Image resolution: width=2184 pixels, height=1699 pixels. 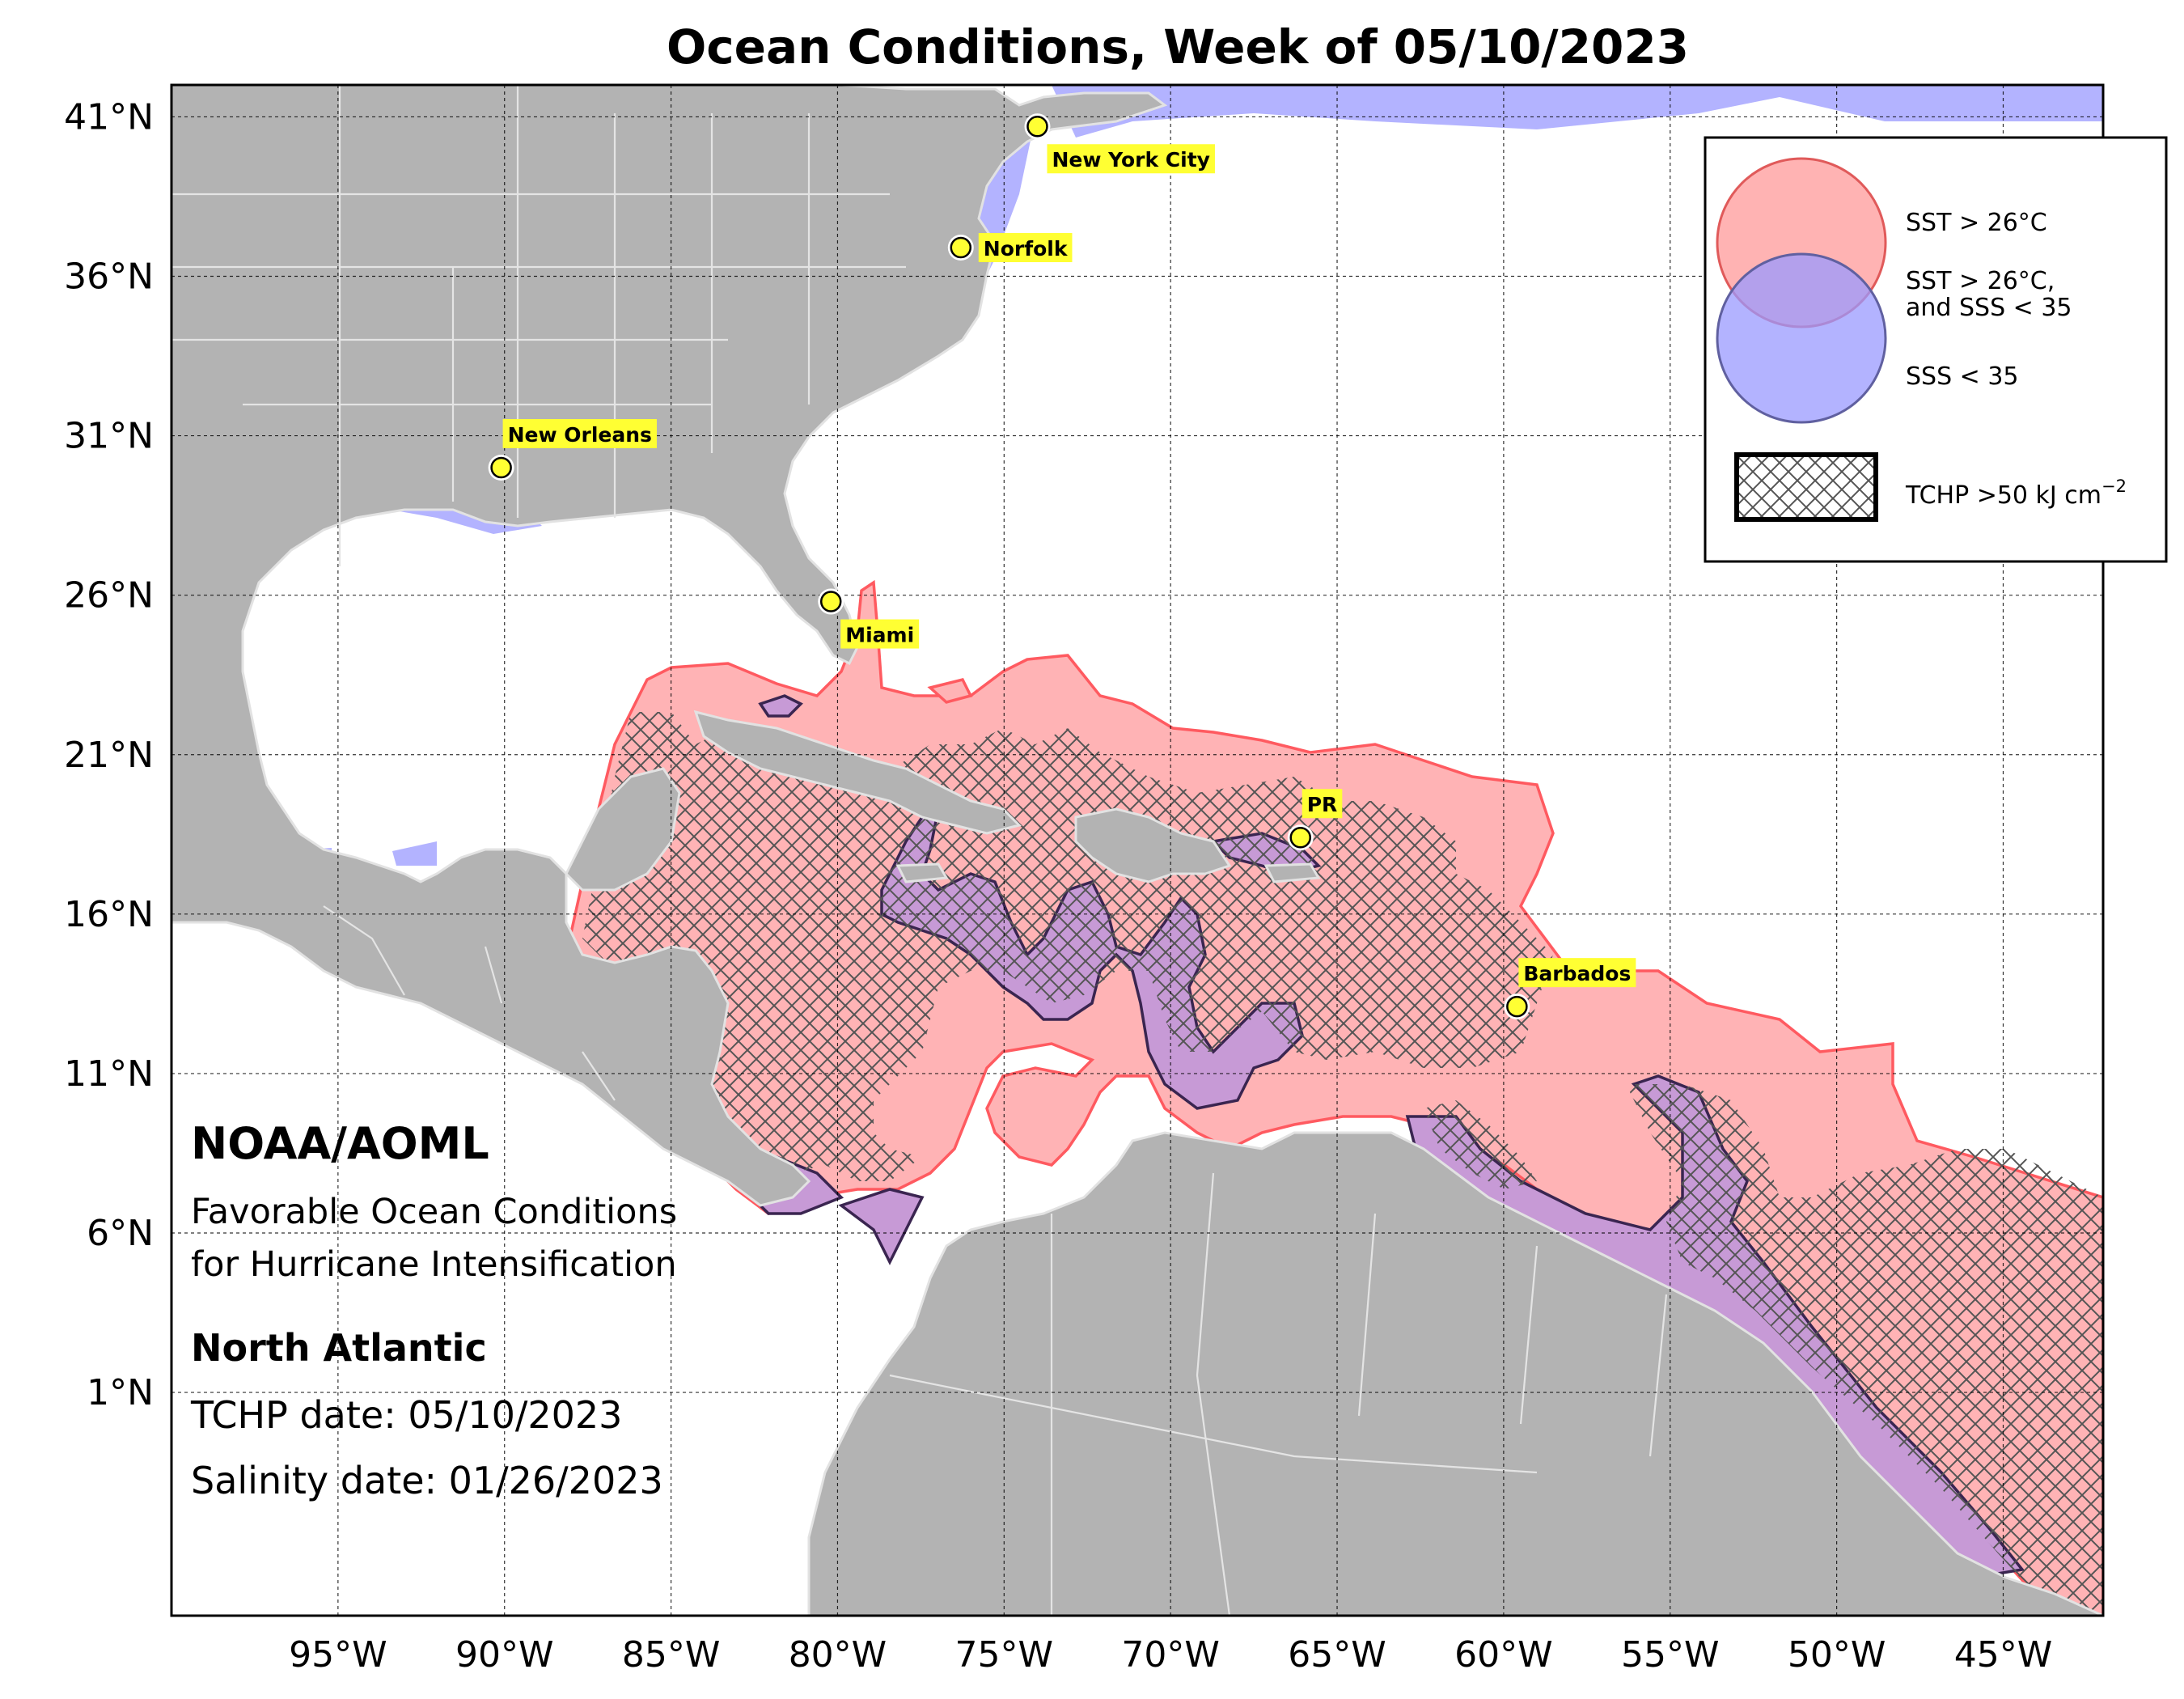 I want to click on lat-axis-labels: 41°N 36°N 31°N 26°N 21°N 16°N 11°N 6°N 1°N, so click(x=109, y=754).